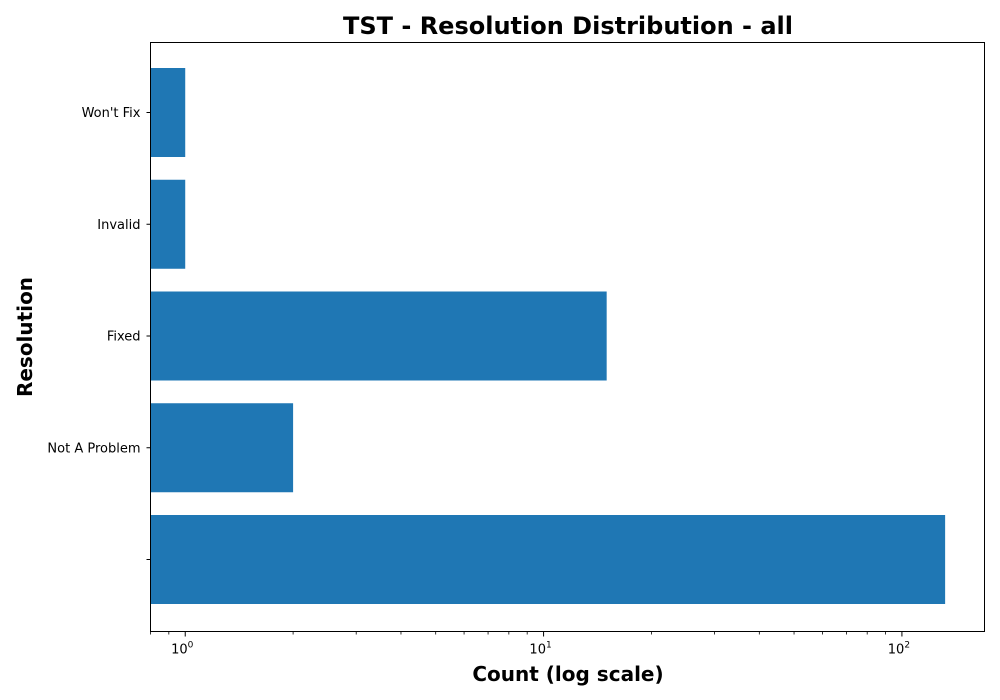 The width and height of the screenshot is (1000, 700). What do you see at coordinates (93, 448) in the screenshot?
I see `y-tick-label-1: Not A Problem` at bounding box center [93, 448].